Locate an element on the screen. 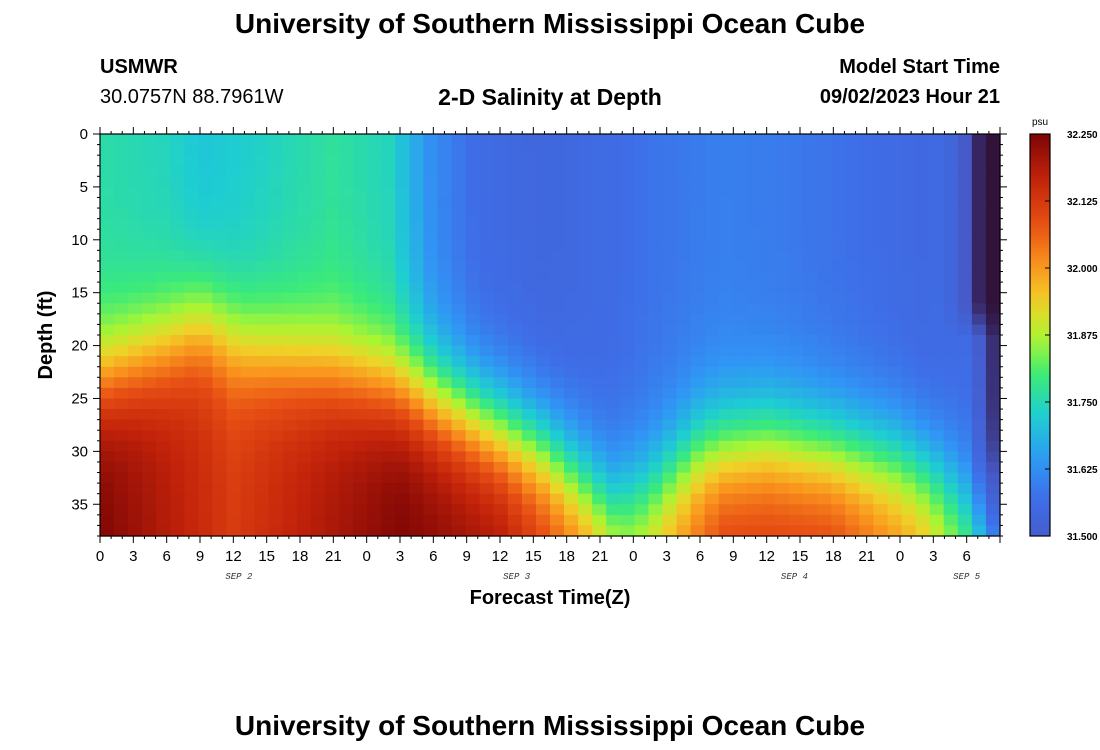 The image size is (1100, 750). x-tick-label: 3 is located at coordinates (666, 556).